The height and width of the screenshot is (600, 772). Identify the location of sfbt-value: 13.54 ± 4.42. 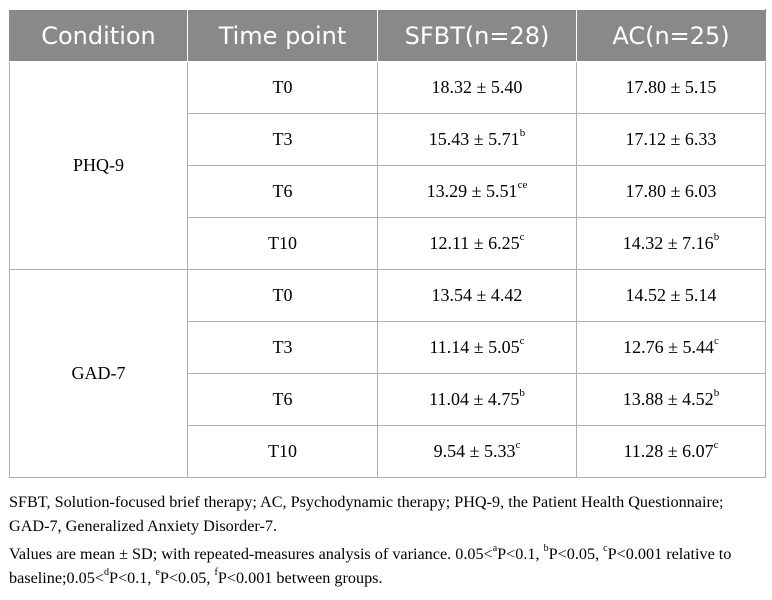
(477, 295).